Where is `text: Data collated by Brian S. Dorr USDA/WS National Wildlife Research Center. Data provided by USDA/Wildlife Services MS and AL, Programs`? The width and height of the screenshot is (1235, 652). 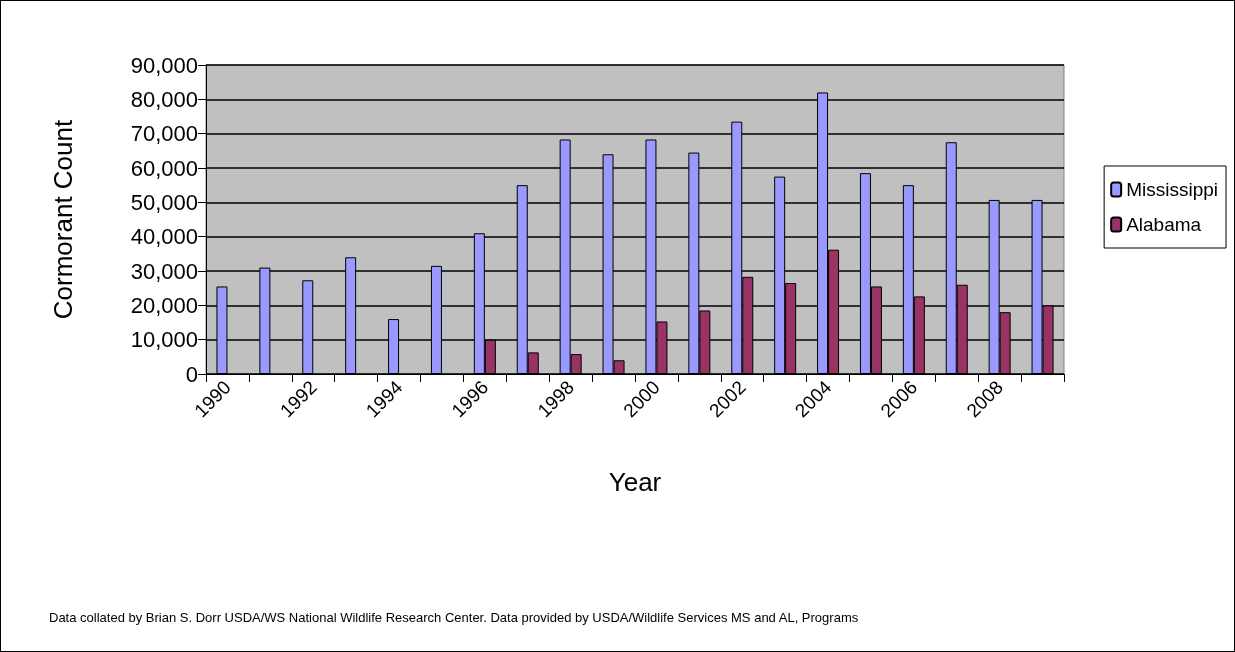 text: Data collated by Brian S. Dorr USDA/WS National Wildlife Research Center. Data provided by USDA/Wildlife Services MS and AL, Programs is located at coordinates (454, 617).